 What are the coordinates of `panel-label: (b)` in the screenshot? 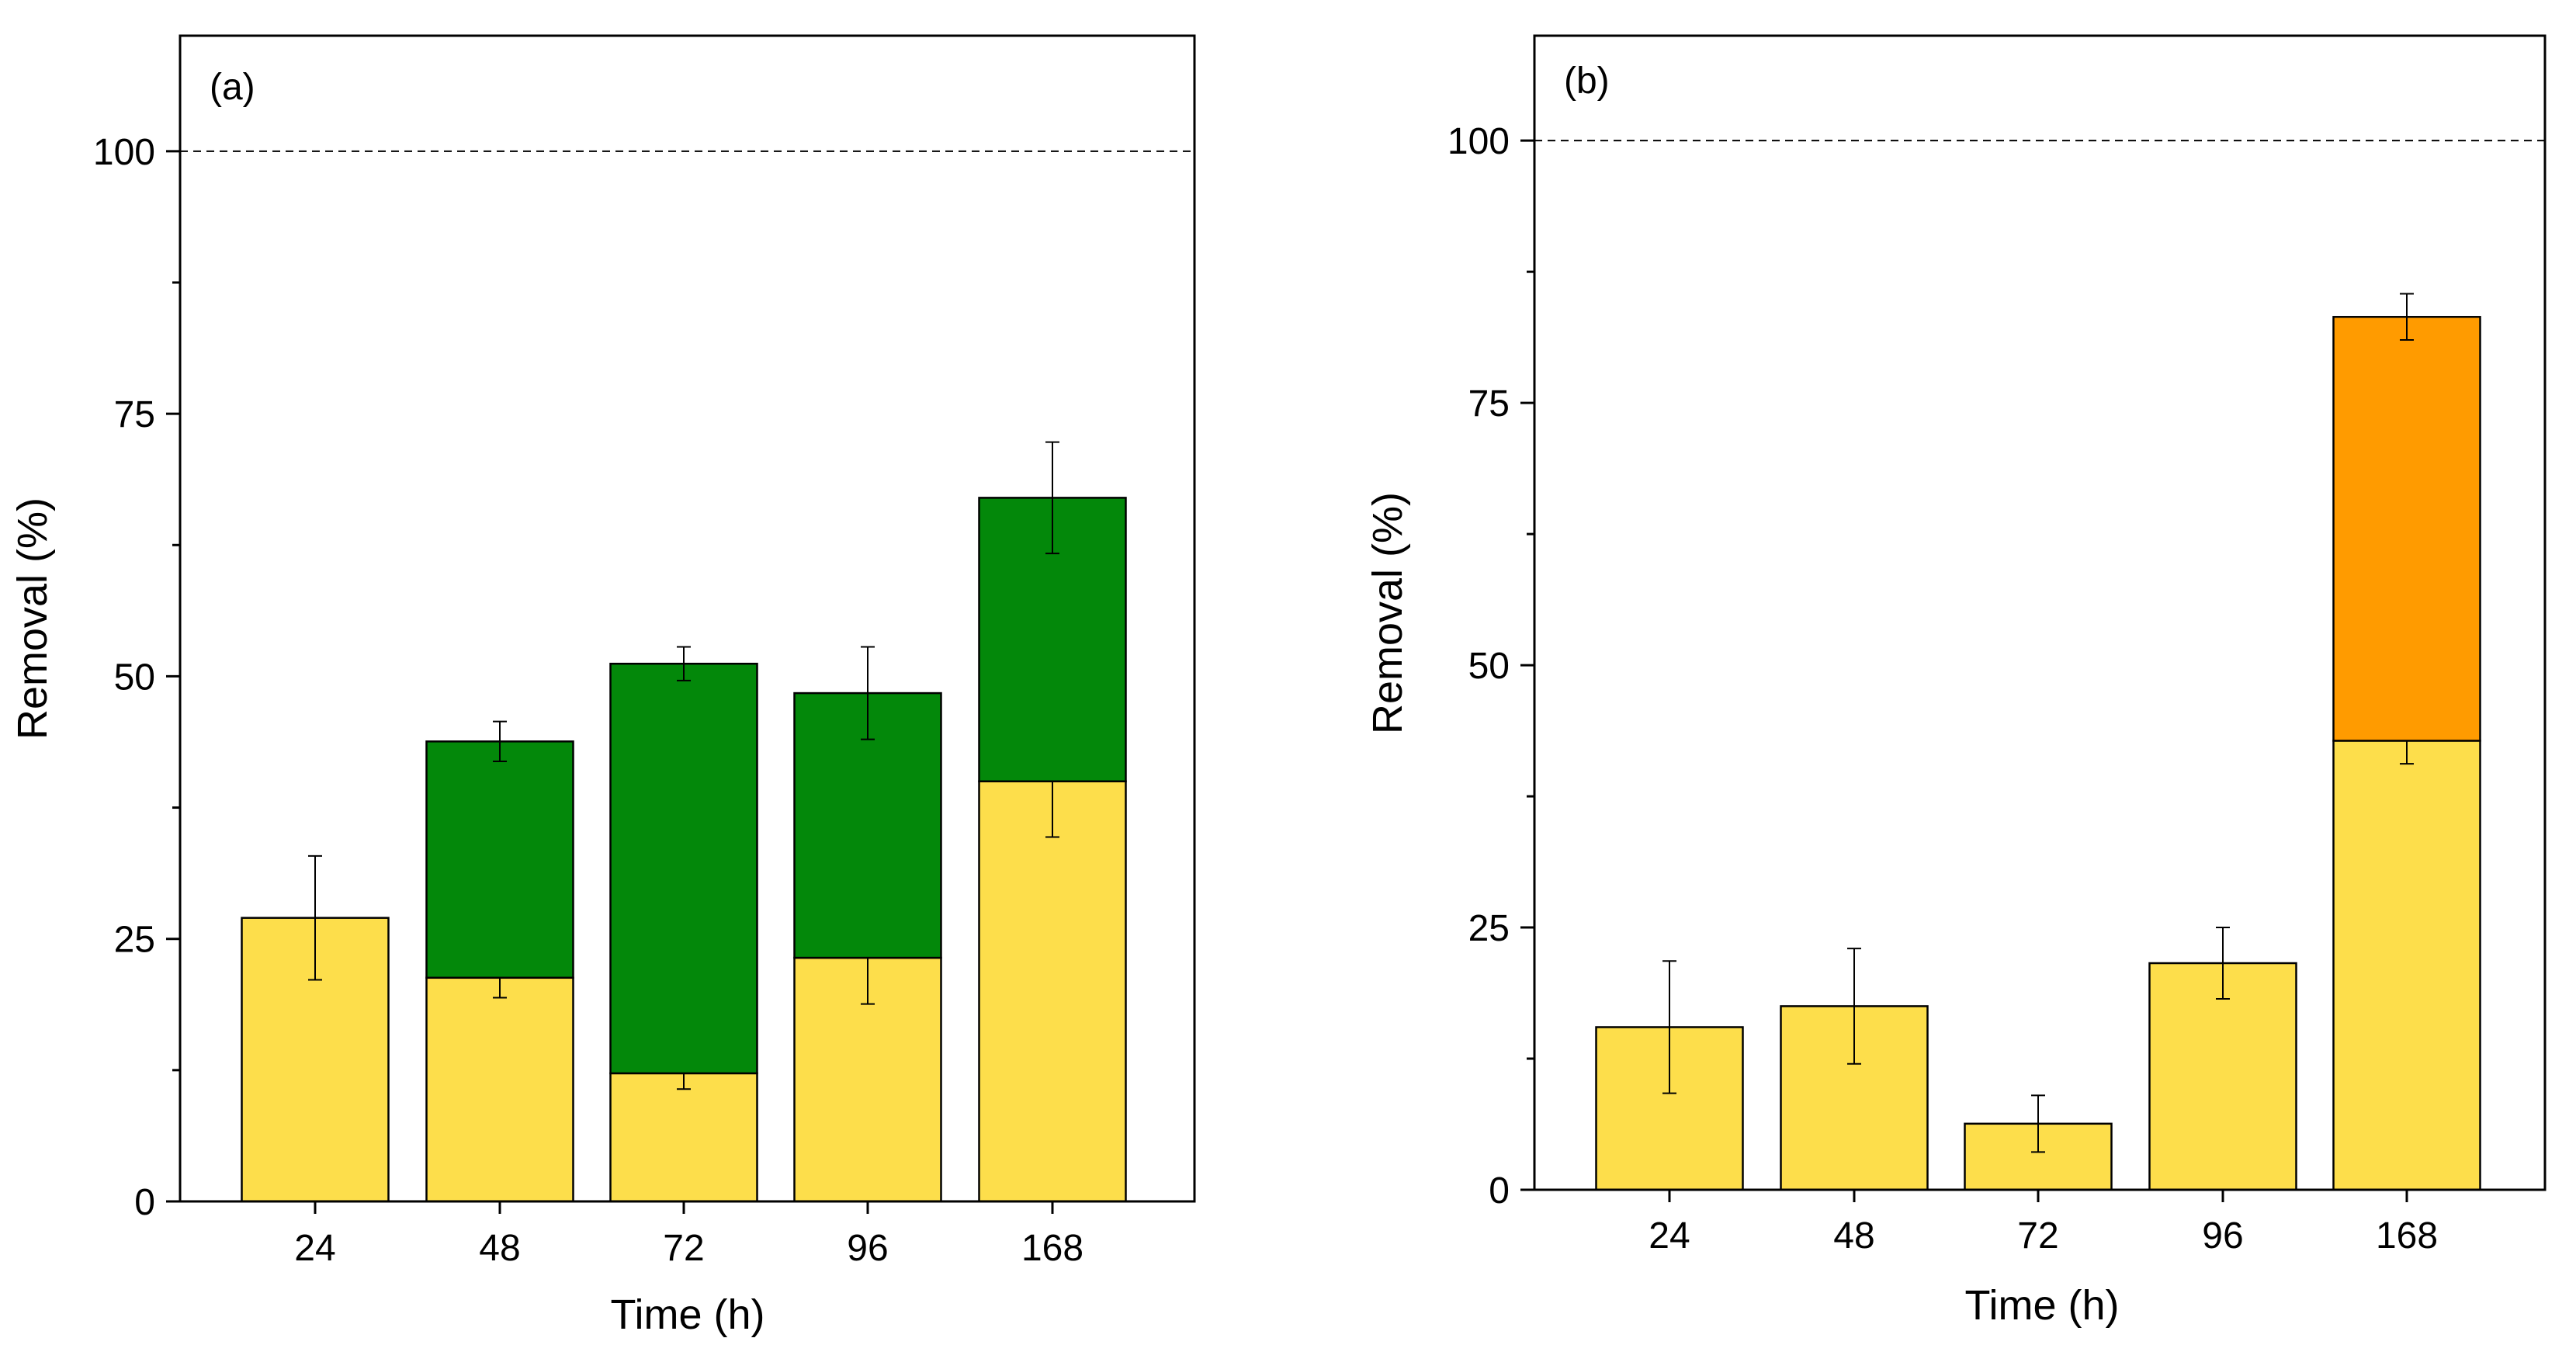 It's located at (1587, 81).